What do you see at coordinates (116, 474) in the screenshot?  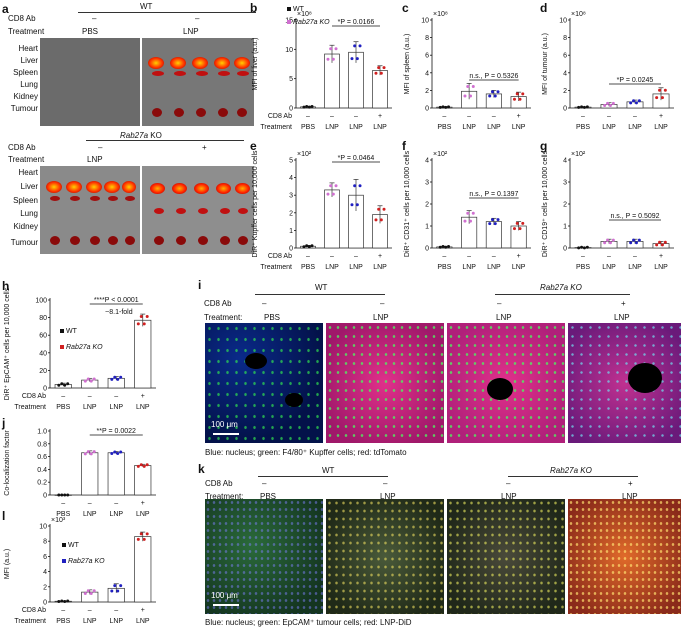 I see `bar` at bounding box center [116, 474].